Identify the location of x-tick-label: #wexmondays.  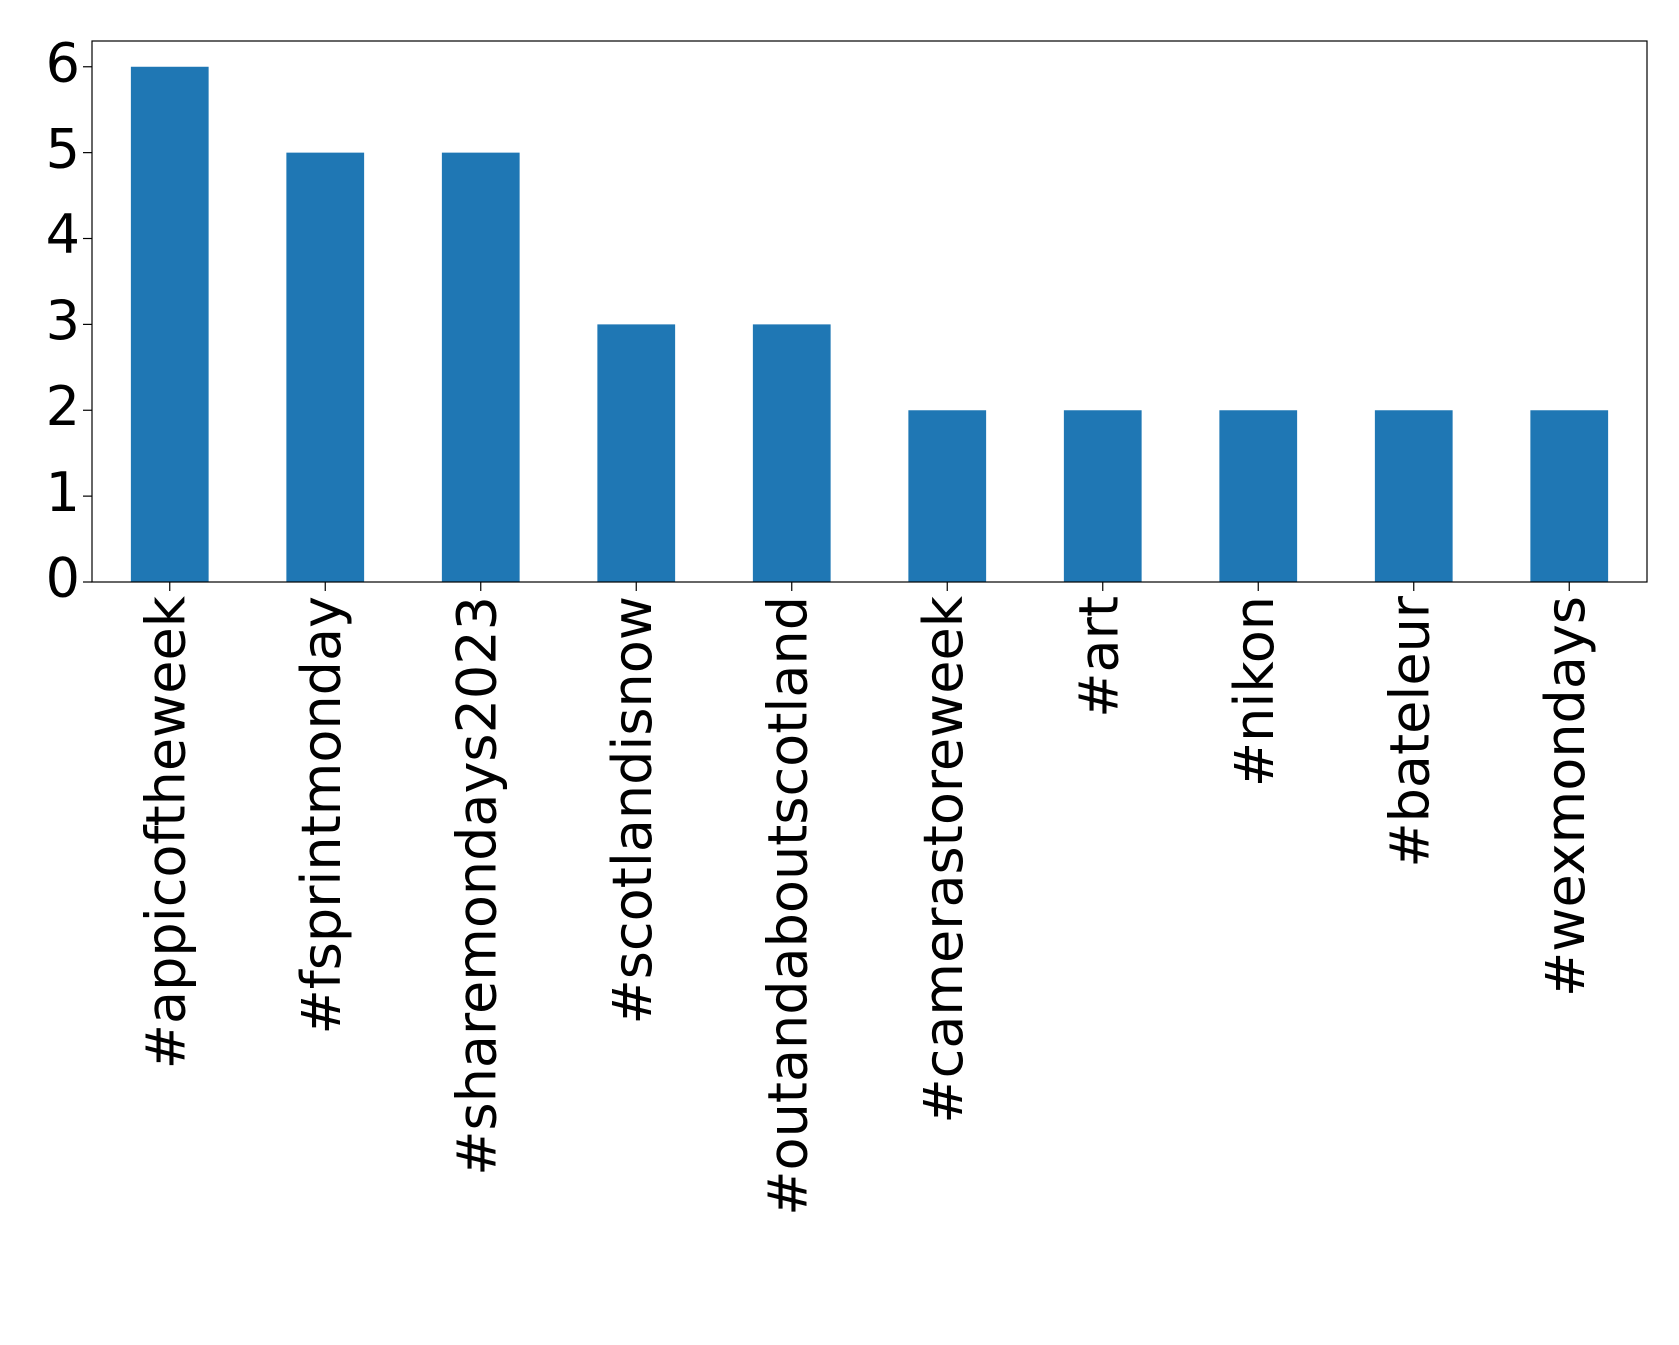
(1565, 796).